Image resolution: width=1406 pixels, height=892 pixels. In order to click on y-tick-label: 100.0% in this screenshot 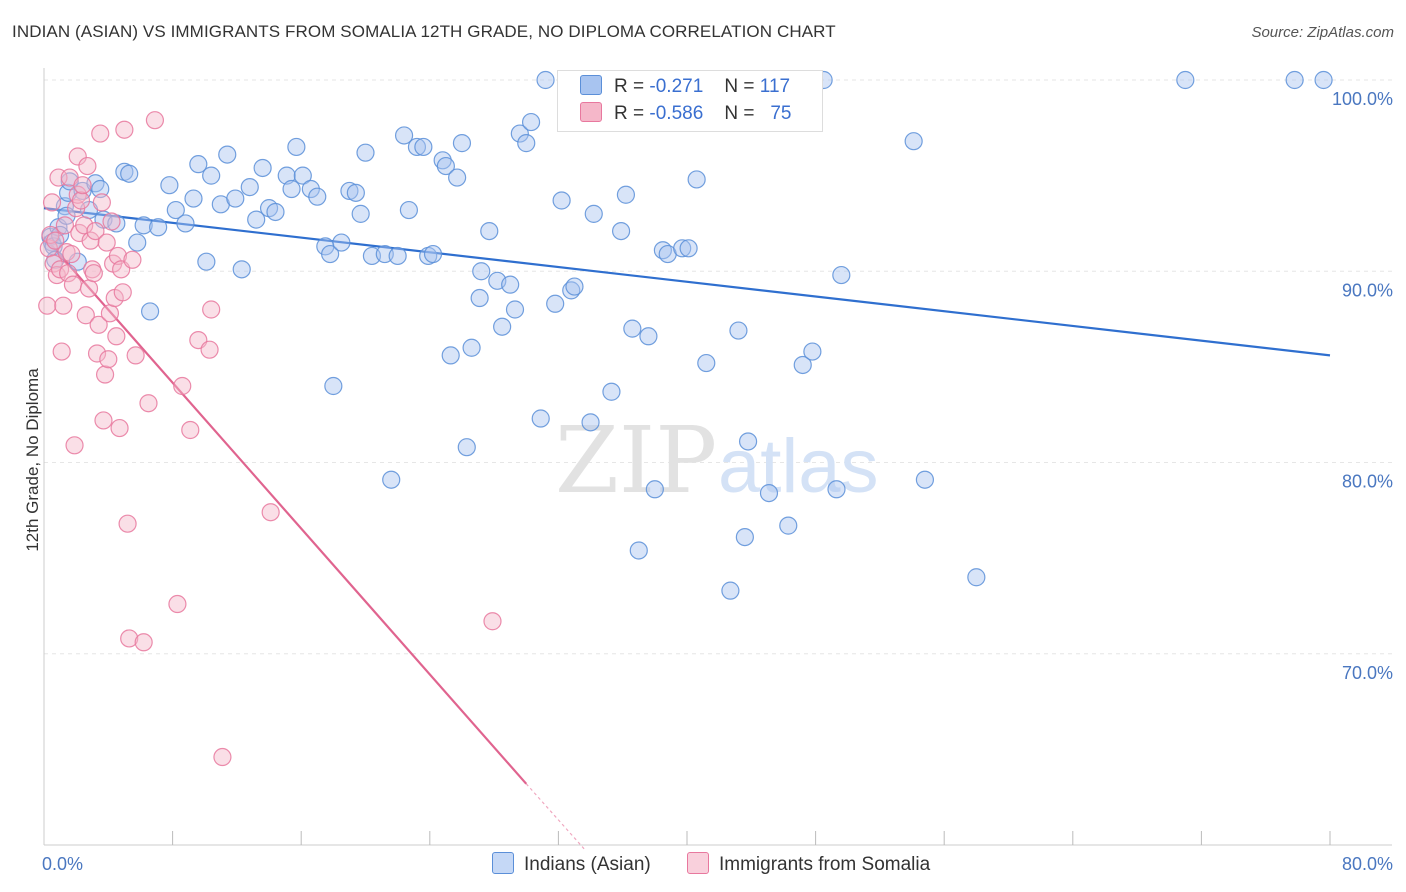, I will do `click(1362, 99)`.